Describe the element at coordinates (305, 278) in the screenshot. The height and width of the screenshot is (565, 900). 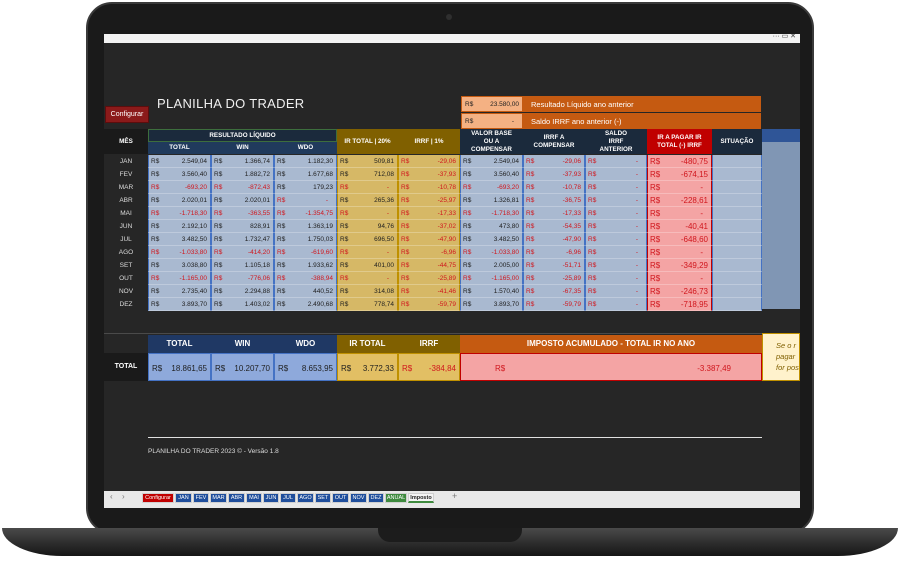
I see `cell-wdo: R$ -388,94` at that location.